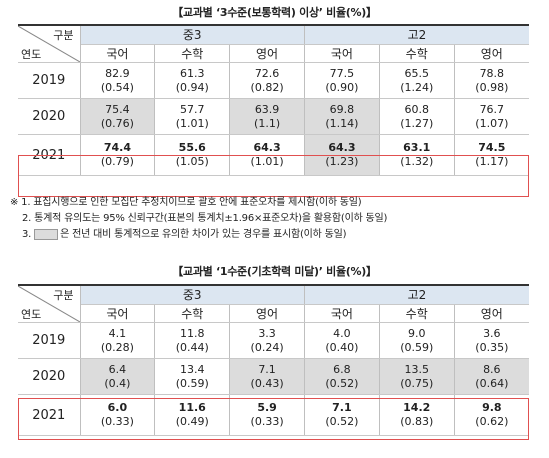 Image resolution: width=549 pixels, height=458 pixels. I want to click on footnote-3-number: 3., so click(27, 234).